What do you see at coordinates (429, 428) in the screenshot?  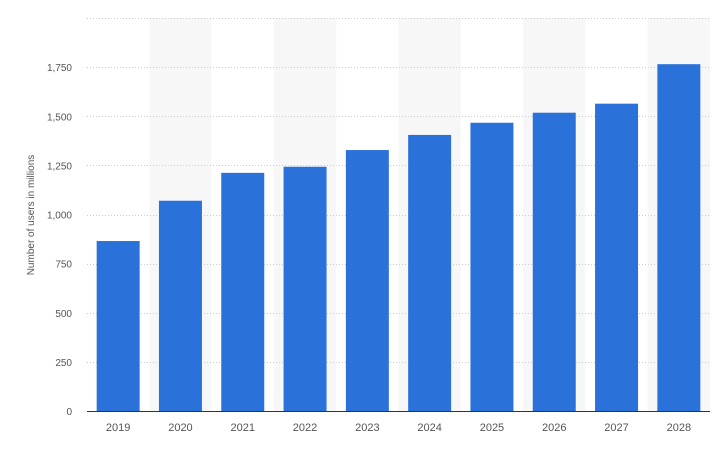 I see `x-tick-label: 2024` at bounding box center [429, 428].